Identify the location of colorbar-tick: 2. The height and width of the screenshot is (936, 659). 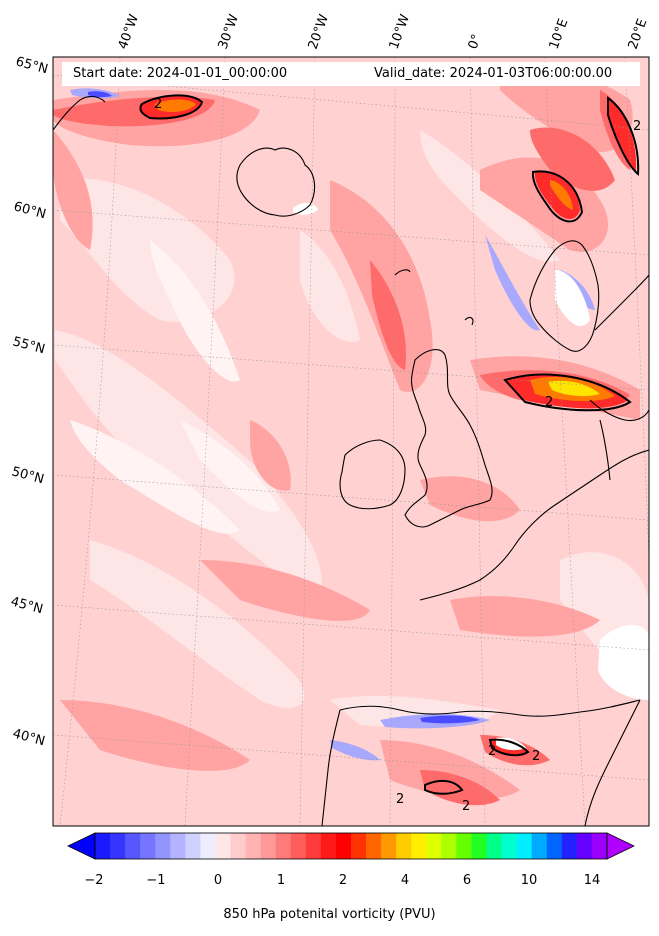
(343, 880).